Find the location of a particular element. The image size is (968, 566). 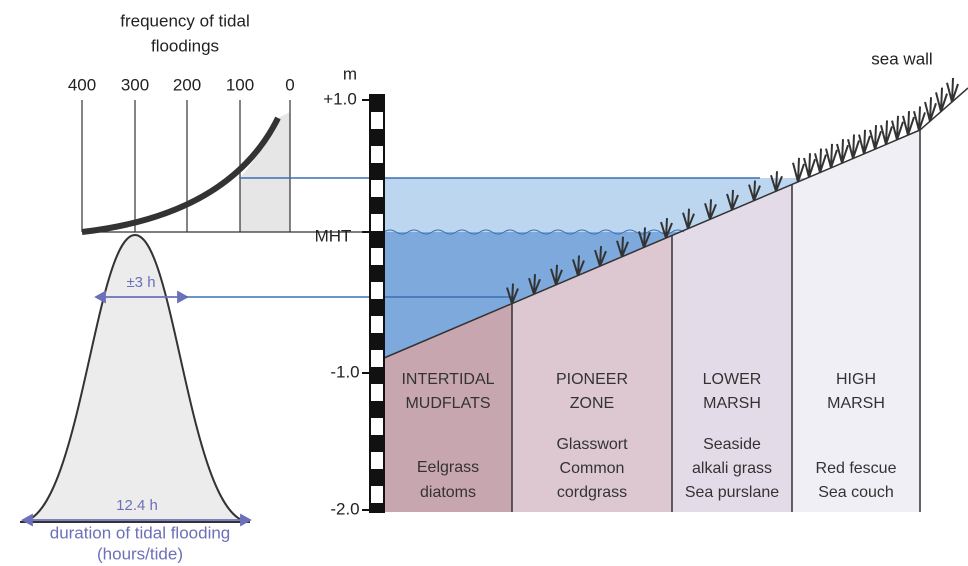

scale-segments is located at coordinates (377, 303).